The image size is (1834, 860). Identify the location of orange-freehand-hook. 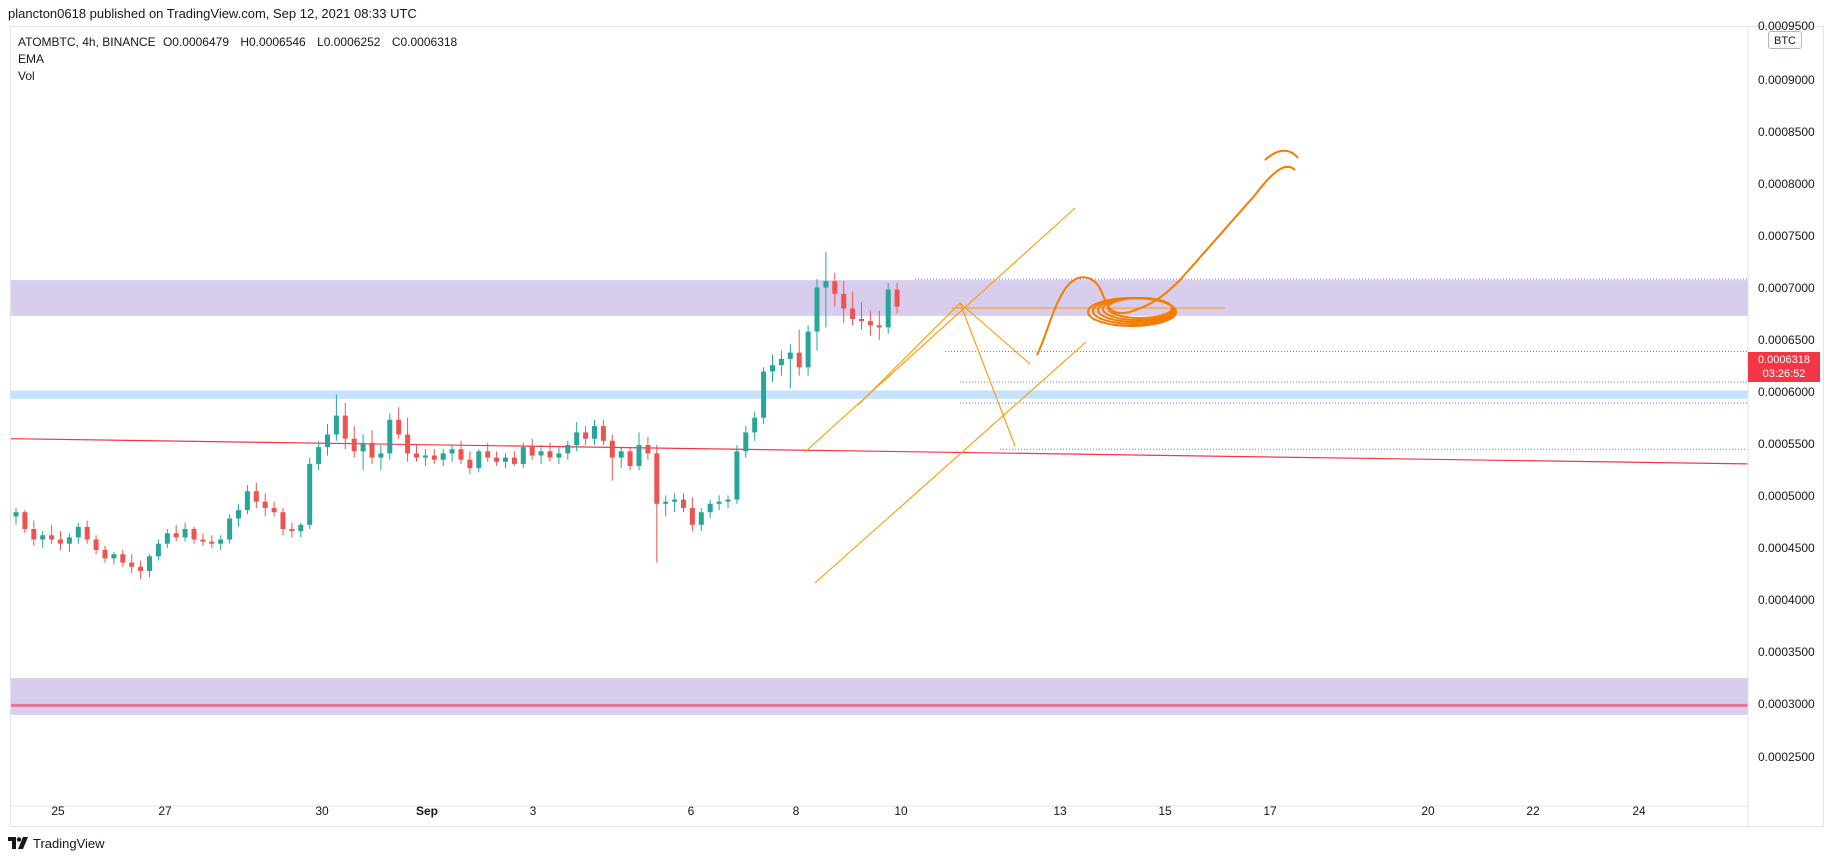
(1281, 155).